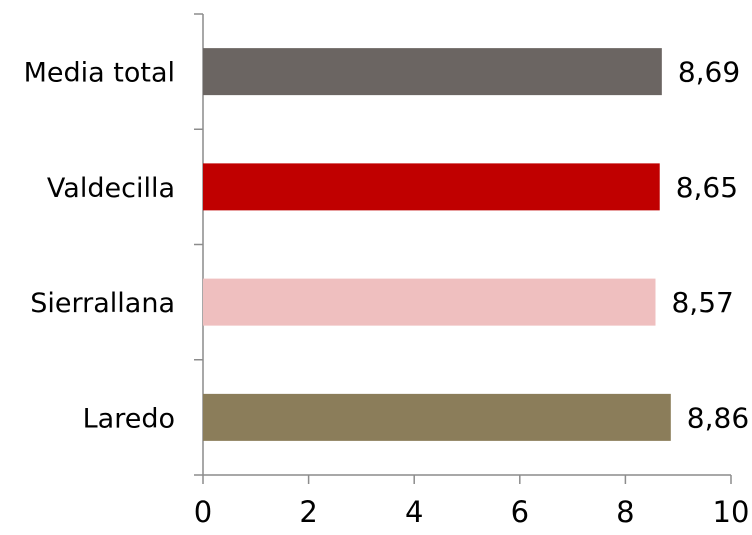 The width and height of the screenshot is (752, 535). I want to click on category-label: Valdecilla, so click(111, 188).